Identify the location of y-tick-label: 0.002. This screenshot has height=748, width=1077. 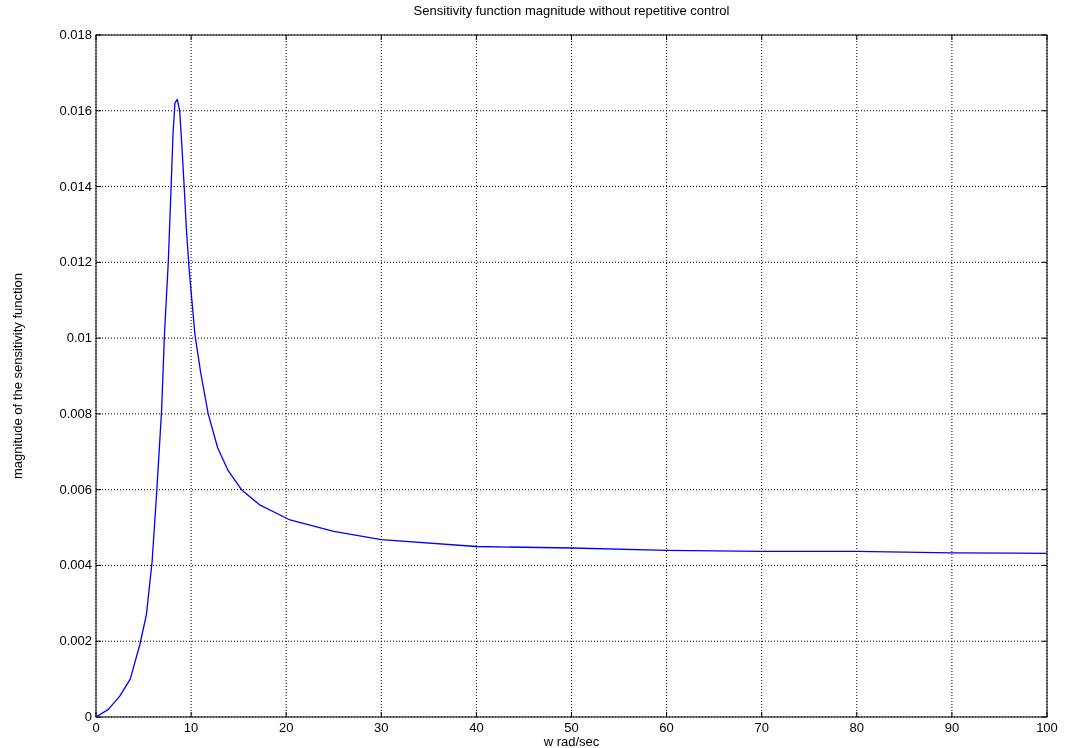
(75, 641).